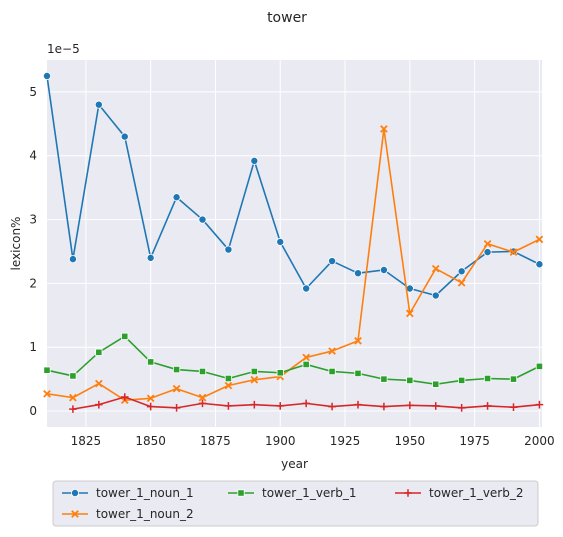 This screenshot has width=563, height=537. I want to click on legend-item: tower_1_noun_2, so click(128, 514).